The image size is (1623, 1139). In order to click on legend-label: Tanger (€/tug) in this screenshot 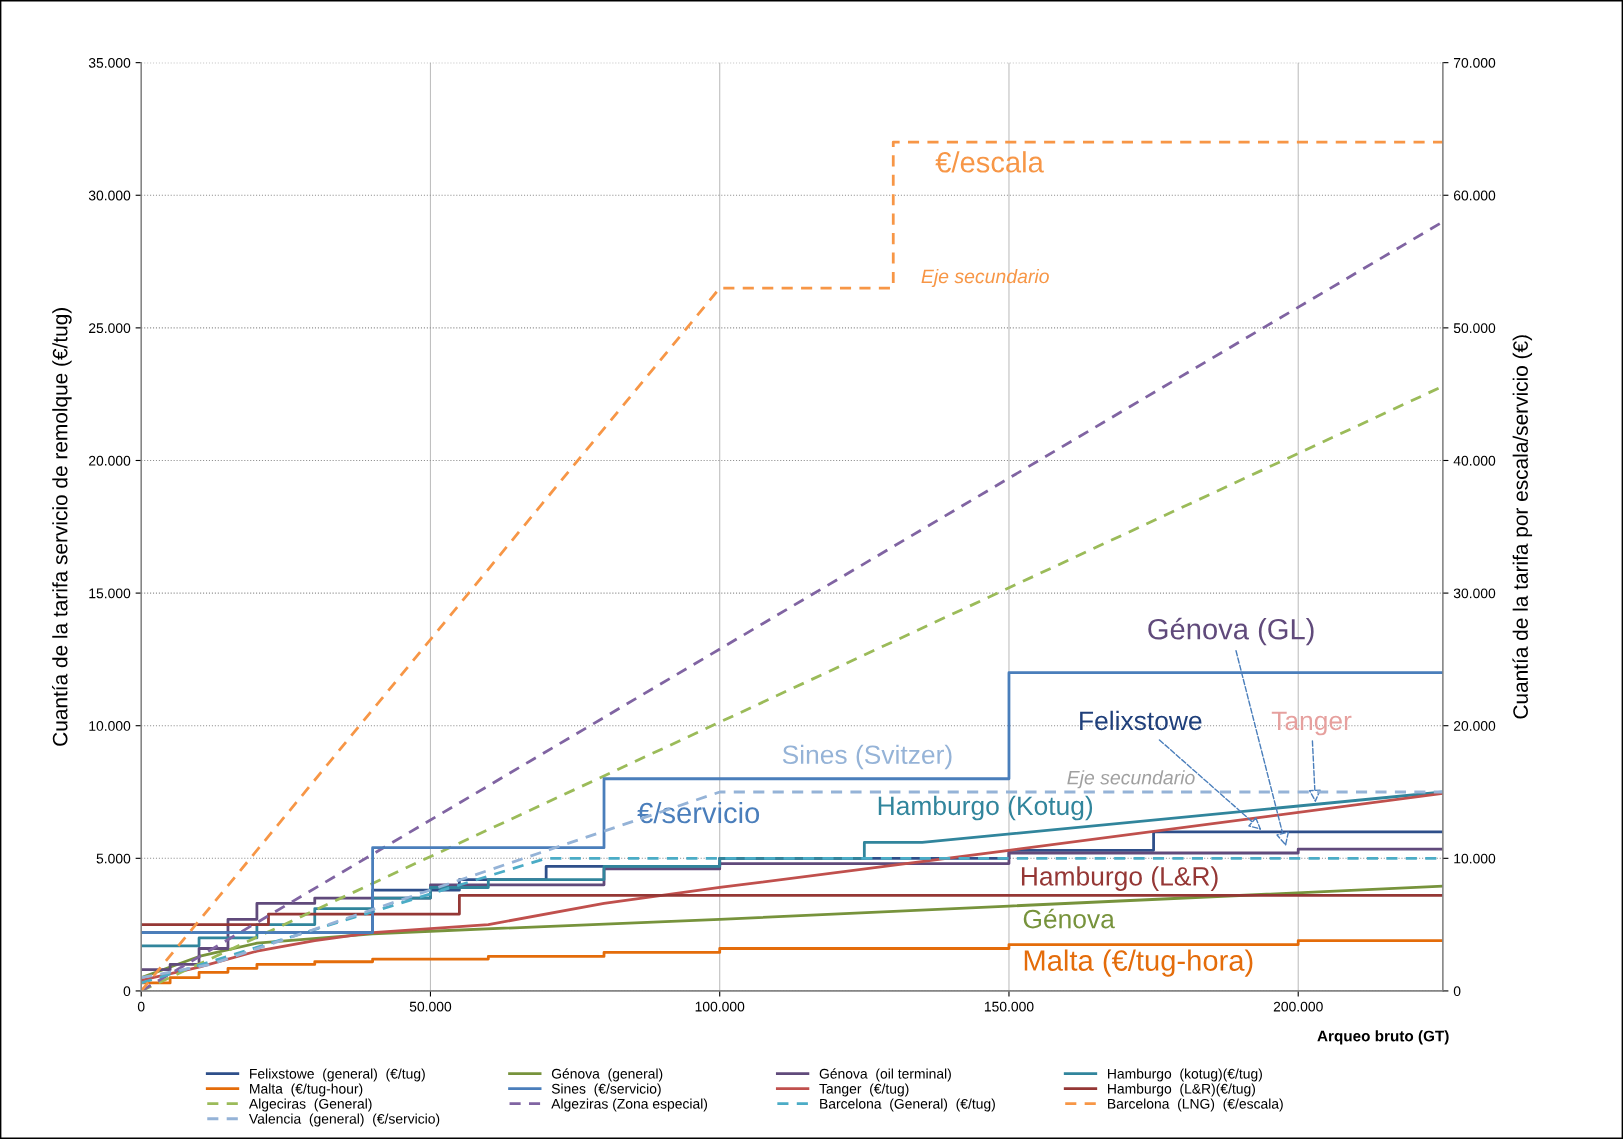, I will do `click(864, 1090)`.